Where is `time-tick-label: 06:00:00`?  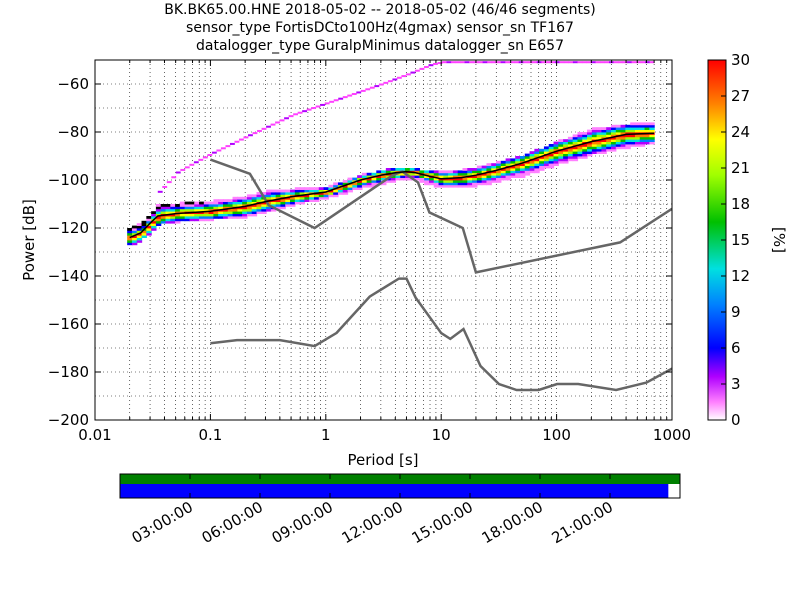 time-tick-label: 06:00:00 is located at coordinates (232, 522).